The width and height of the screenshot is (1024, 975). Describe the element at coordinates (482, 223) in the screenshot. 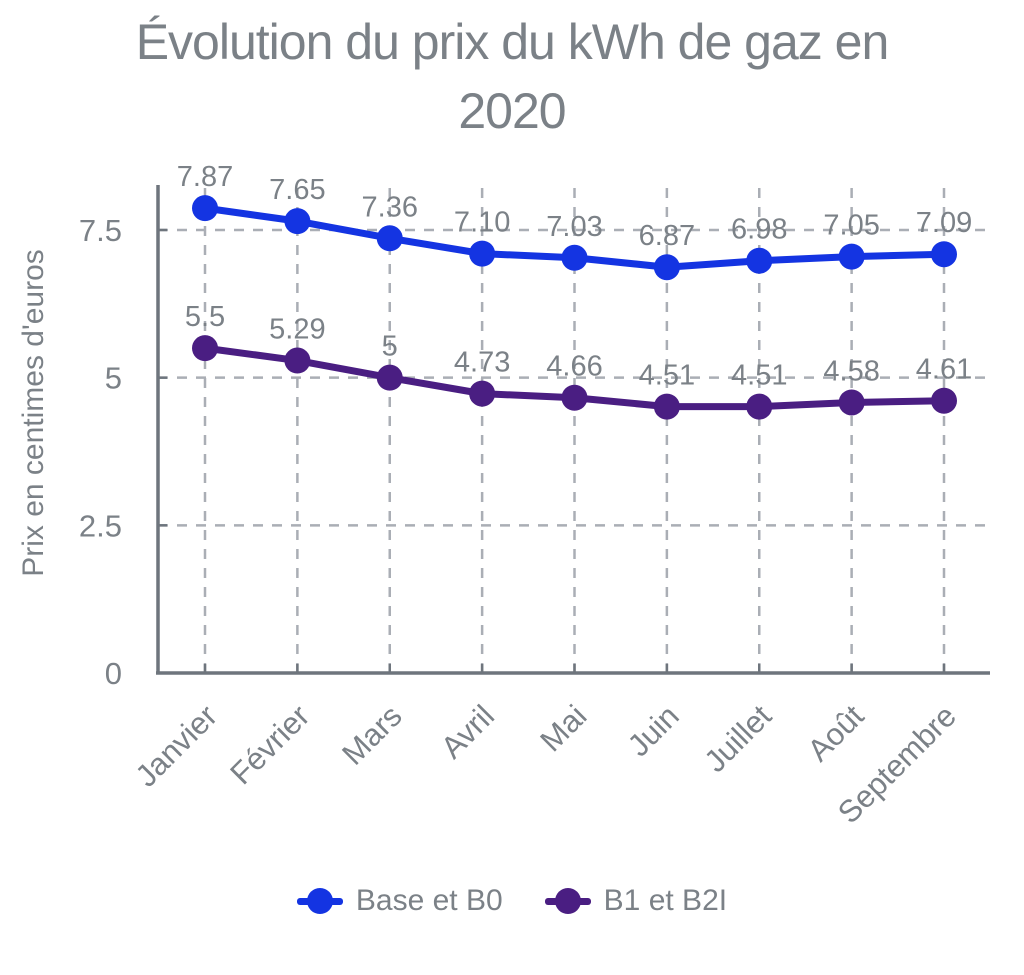

I see `data-label: 7.10` at that location.